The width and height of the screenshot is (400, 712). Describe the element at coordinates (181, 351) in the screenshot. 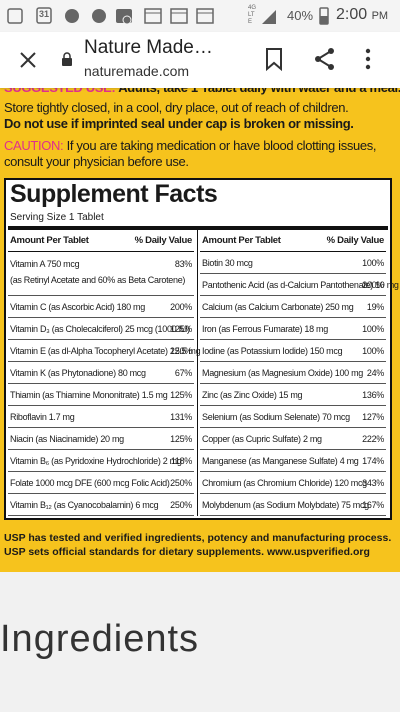

I see `daily-value: 150%` at that location.